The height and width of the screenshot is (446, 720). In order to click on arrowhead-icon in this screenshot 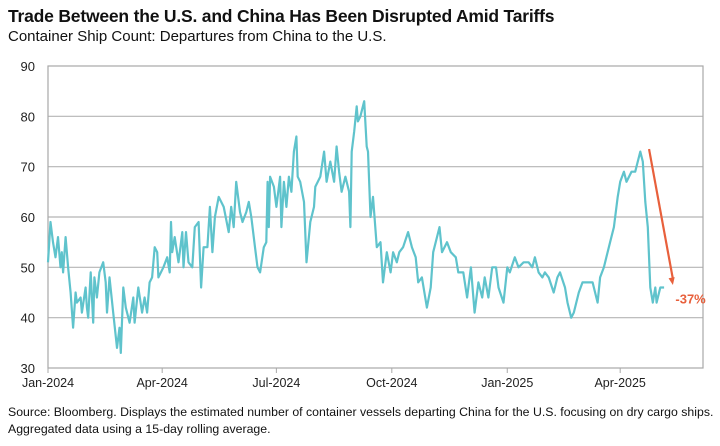, I will do `click(671, 281)`.